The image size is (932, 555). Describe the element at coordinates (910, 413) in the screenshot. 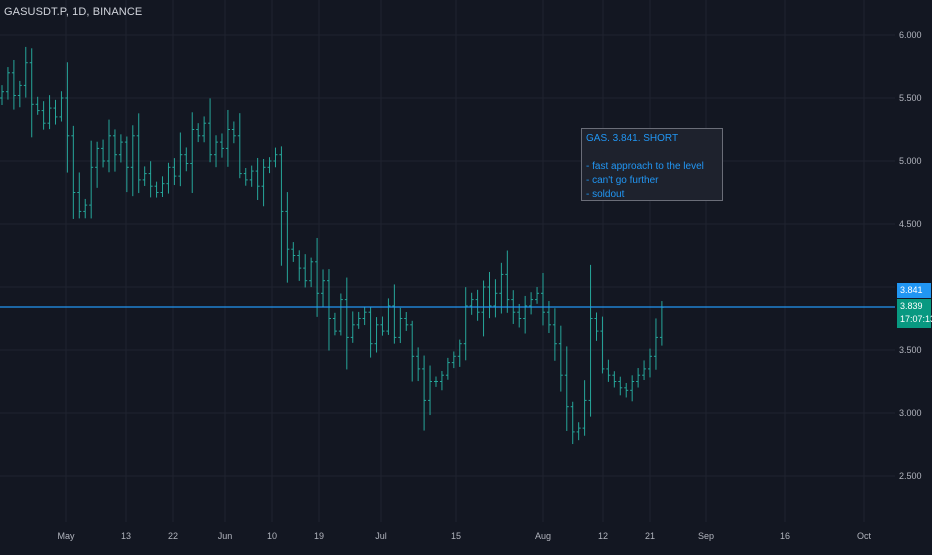

I see `y-tick-label: 3.000` at that location.